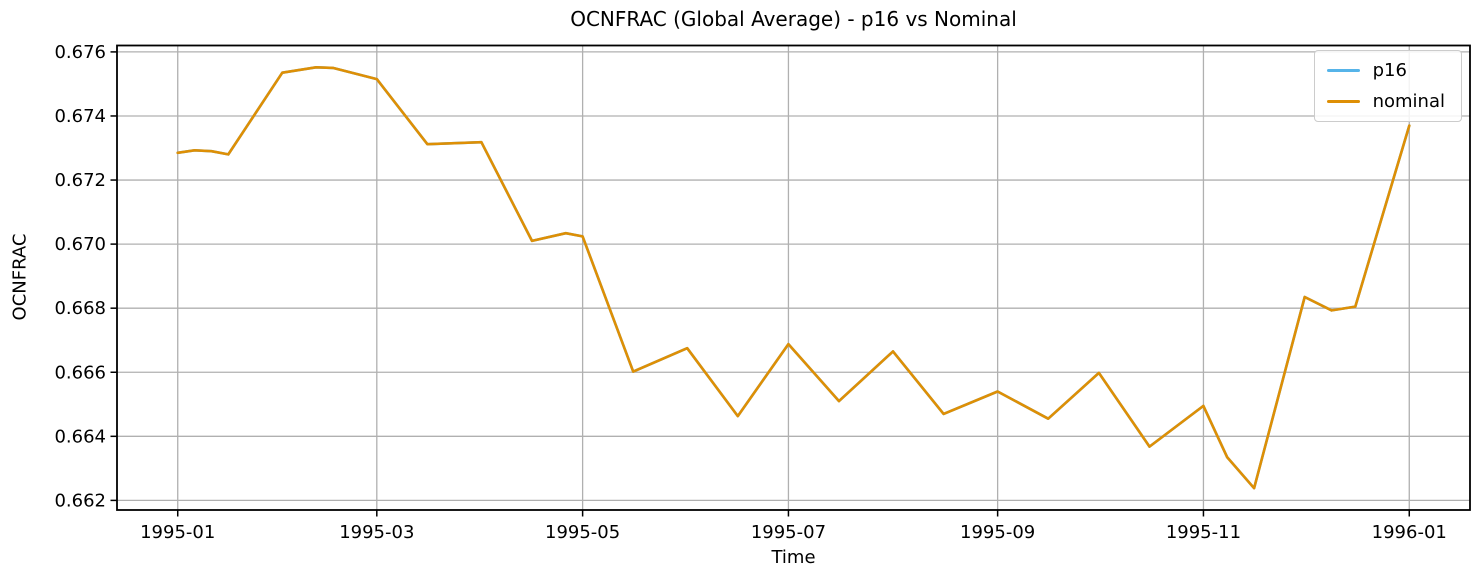  I want to click on legend-label-nominal: nominal, so click(1408, 101).